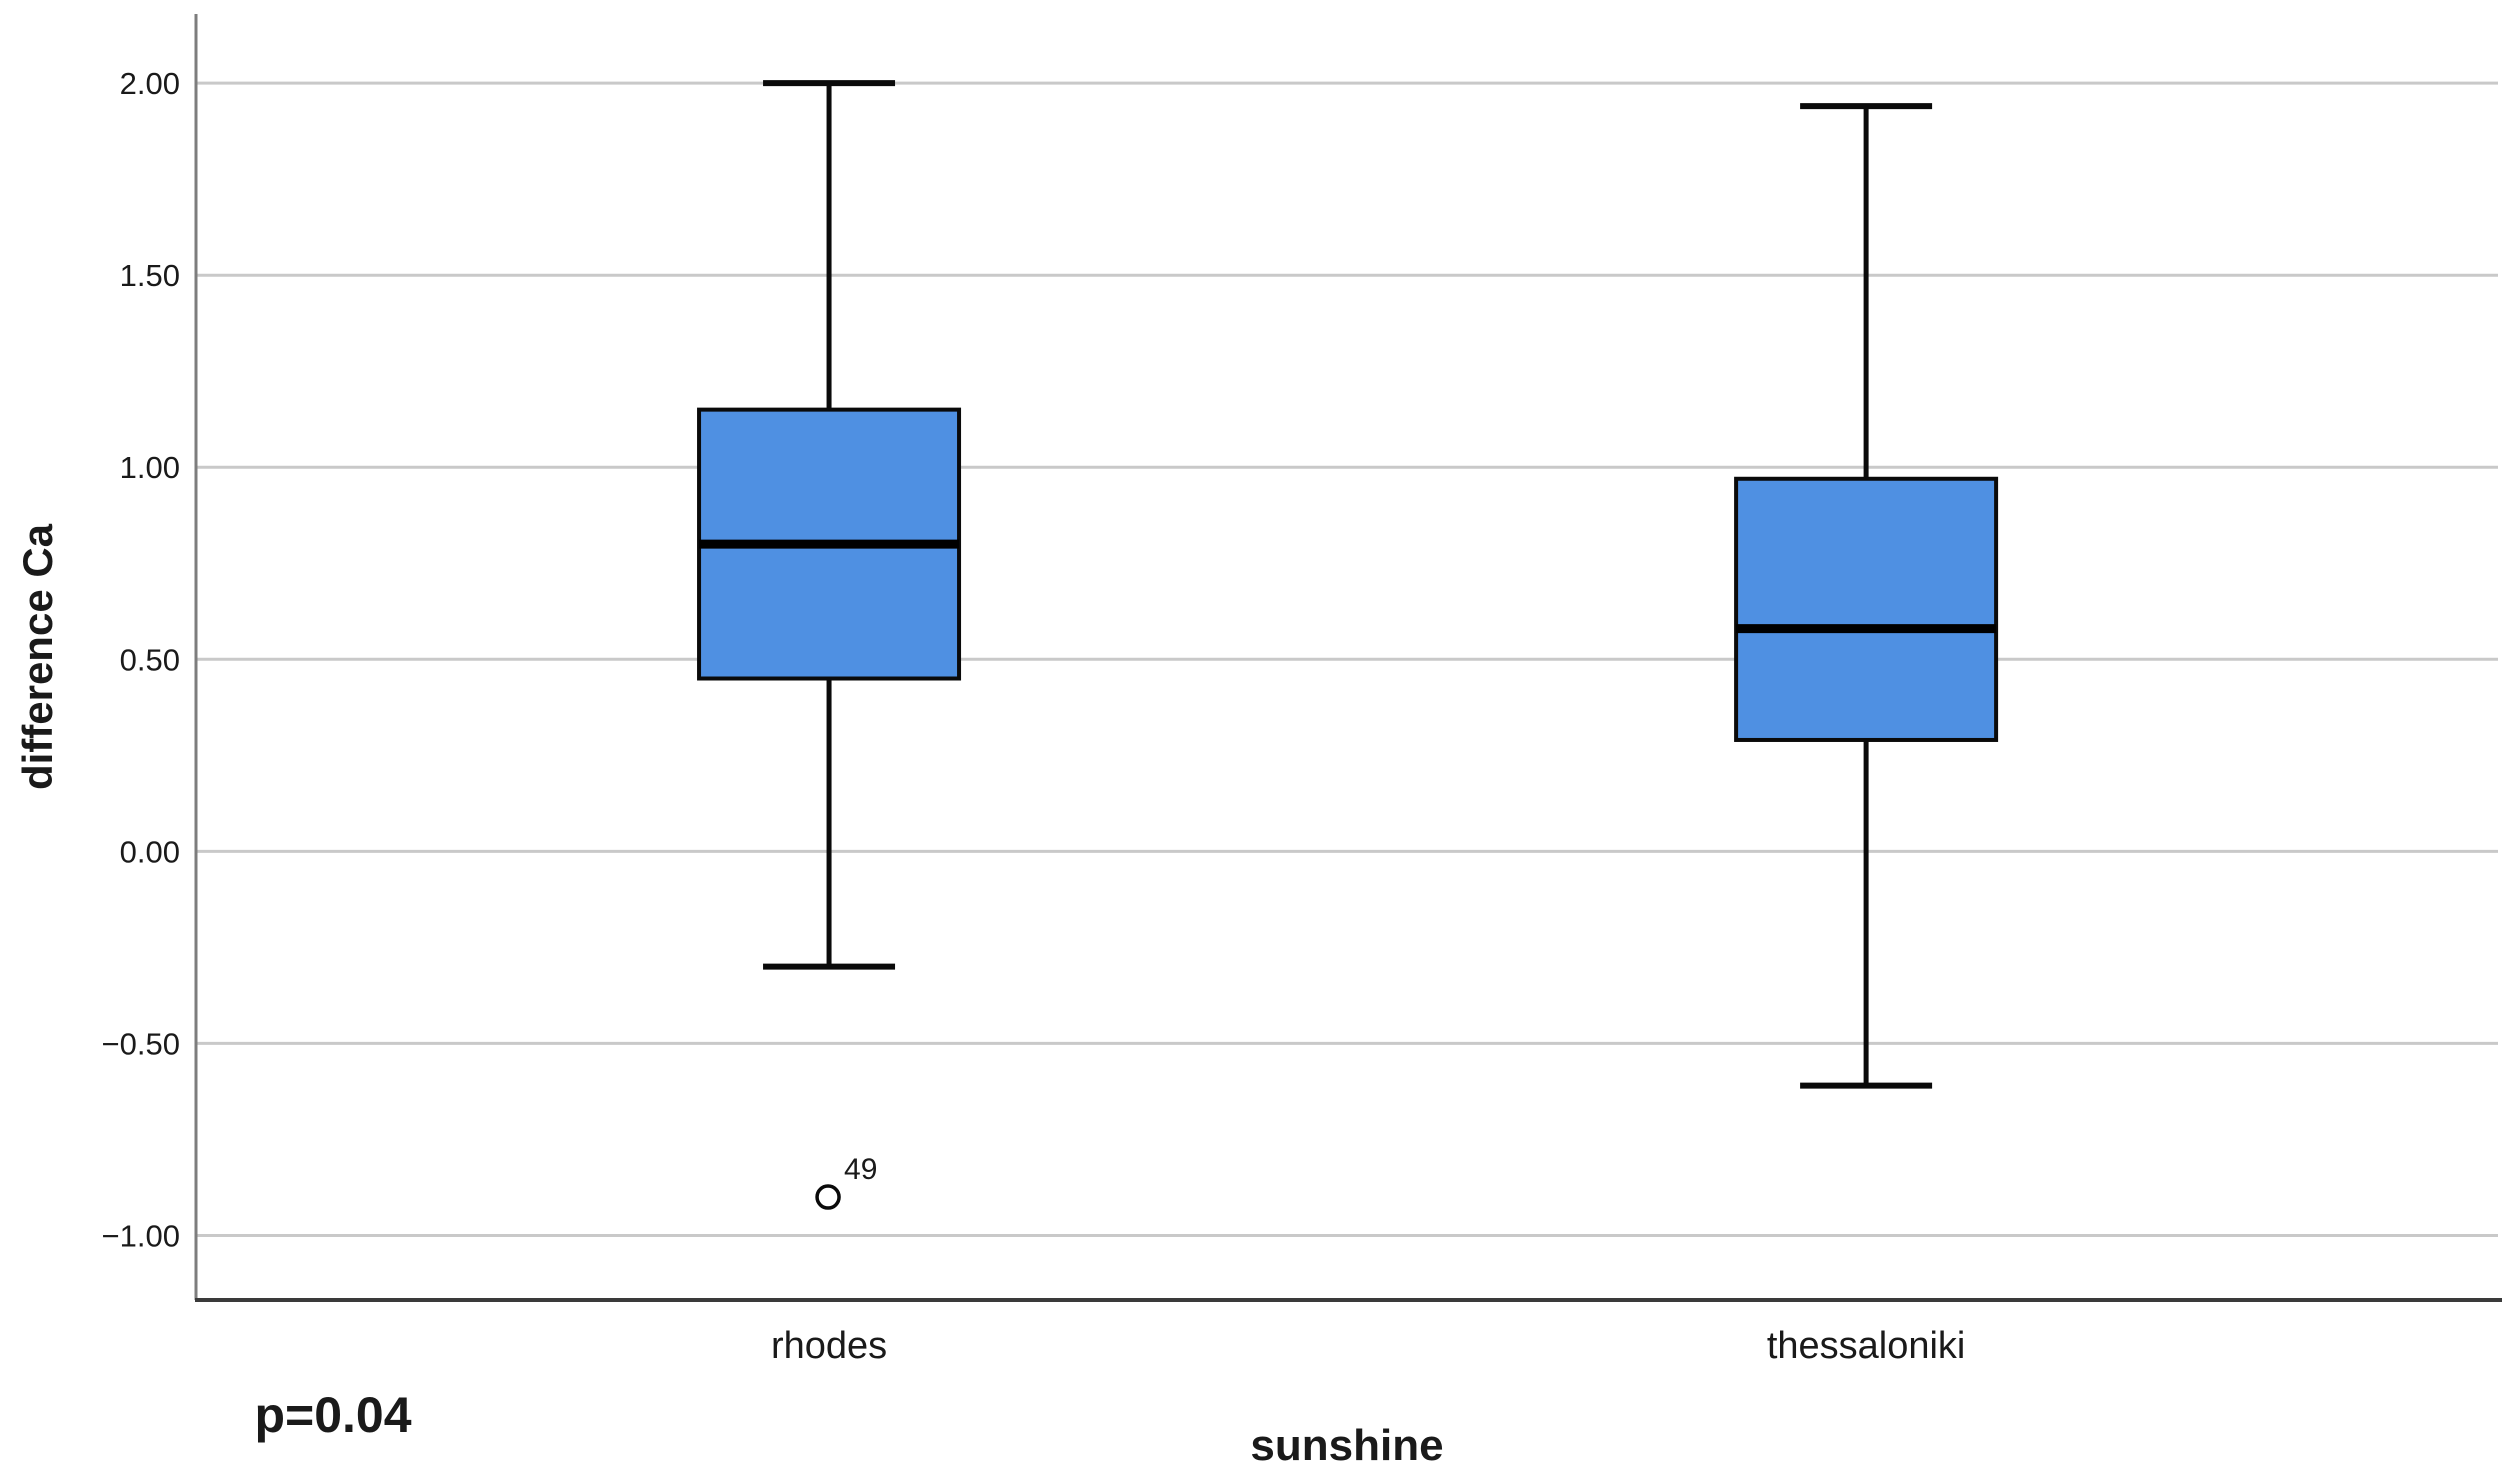 The height and width of the screenshot is (1474, 2514). What do you see at coordinates (828, 1197) in the screenshot?
I see `outlier-point` at bounding box center [828, 1197].